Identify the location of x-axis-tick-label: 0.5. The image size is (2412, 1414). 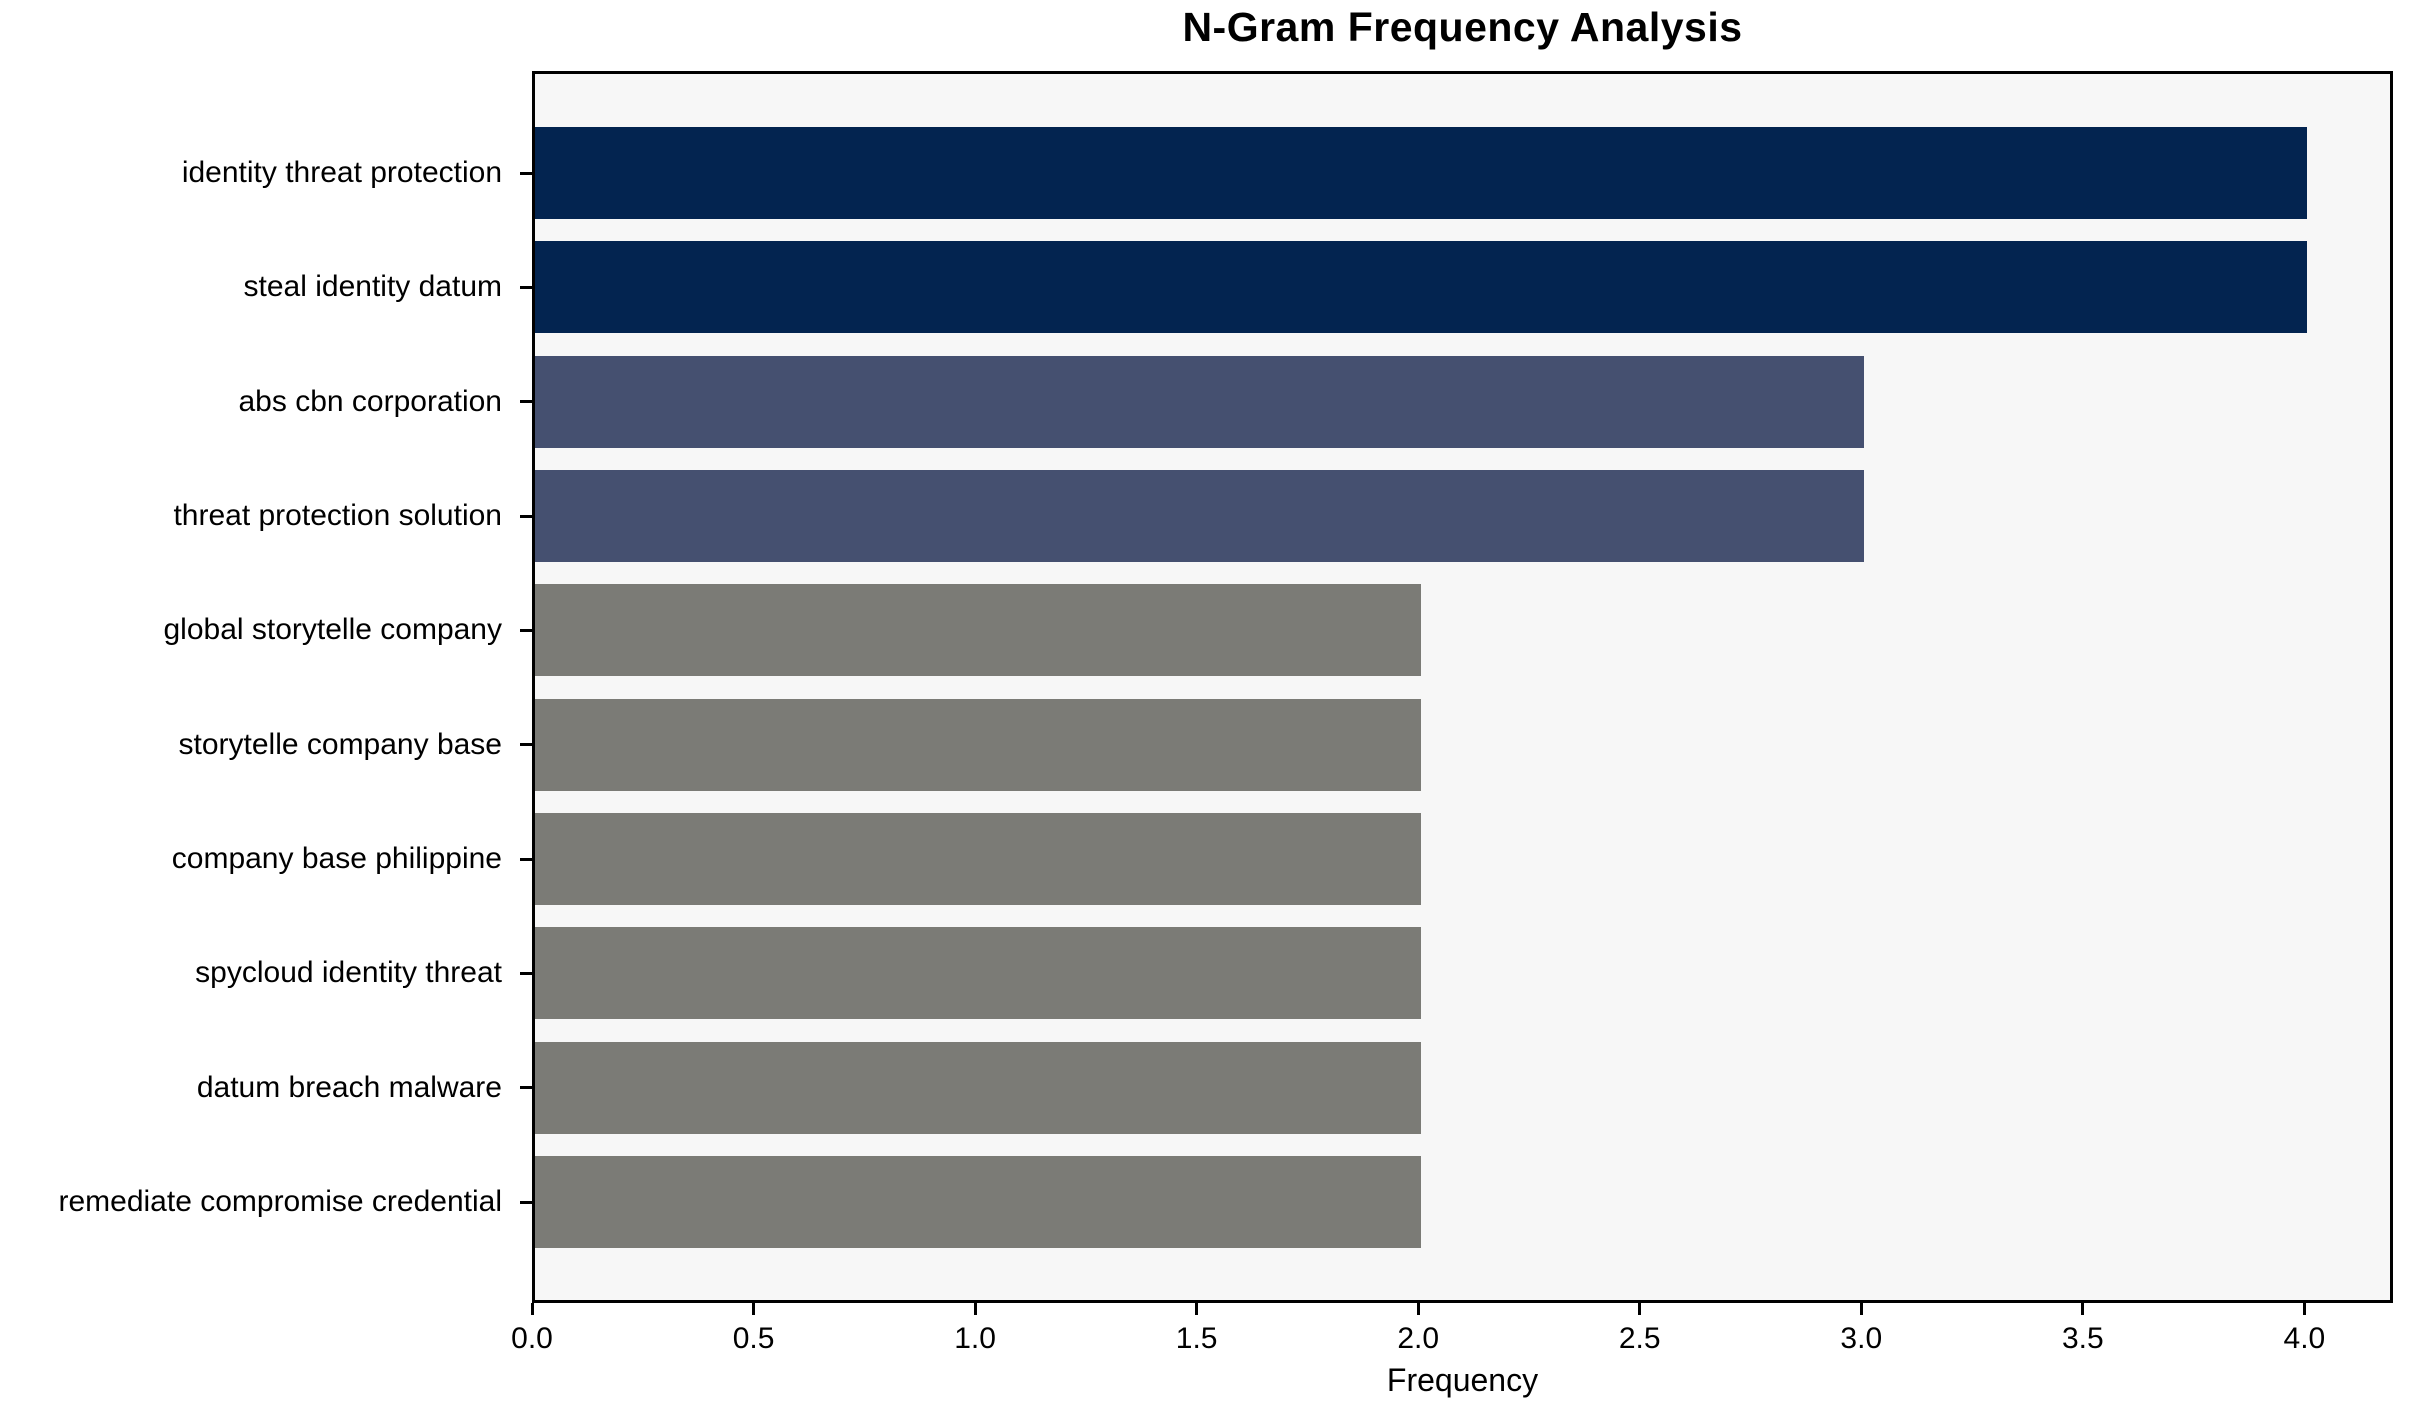
(753, 1338).